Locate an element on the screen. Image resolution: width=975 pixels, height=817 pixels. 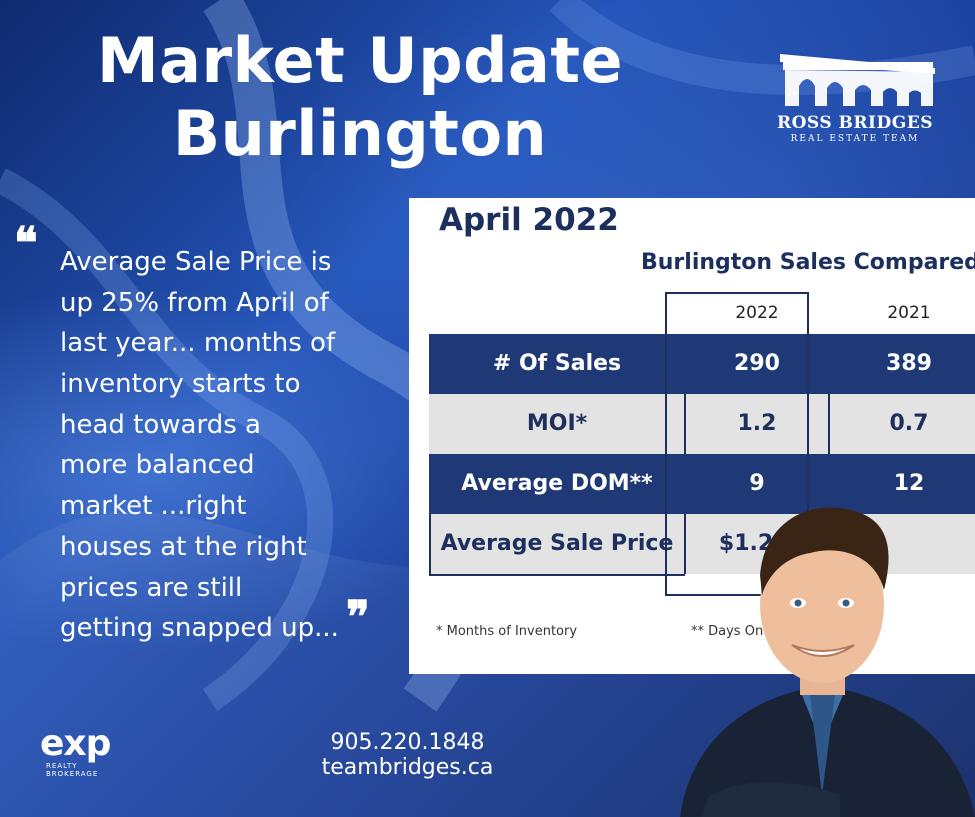
value-2021: 389 is located at coordinates (909, 363).